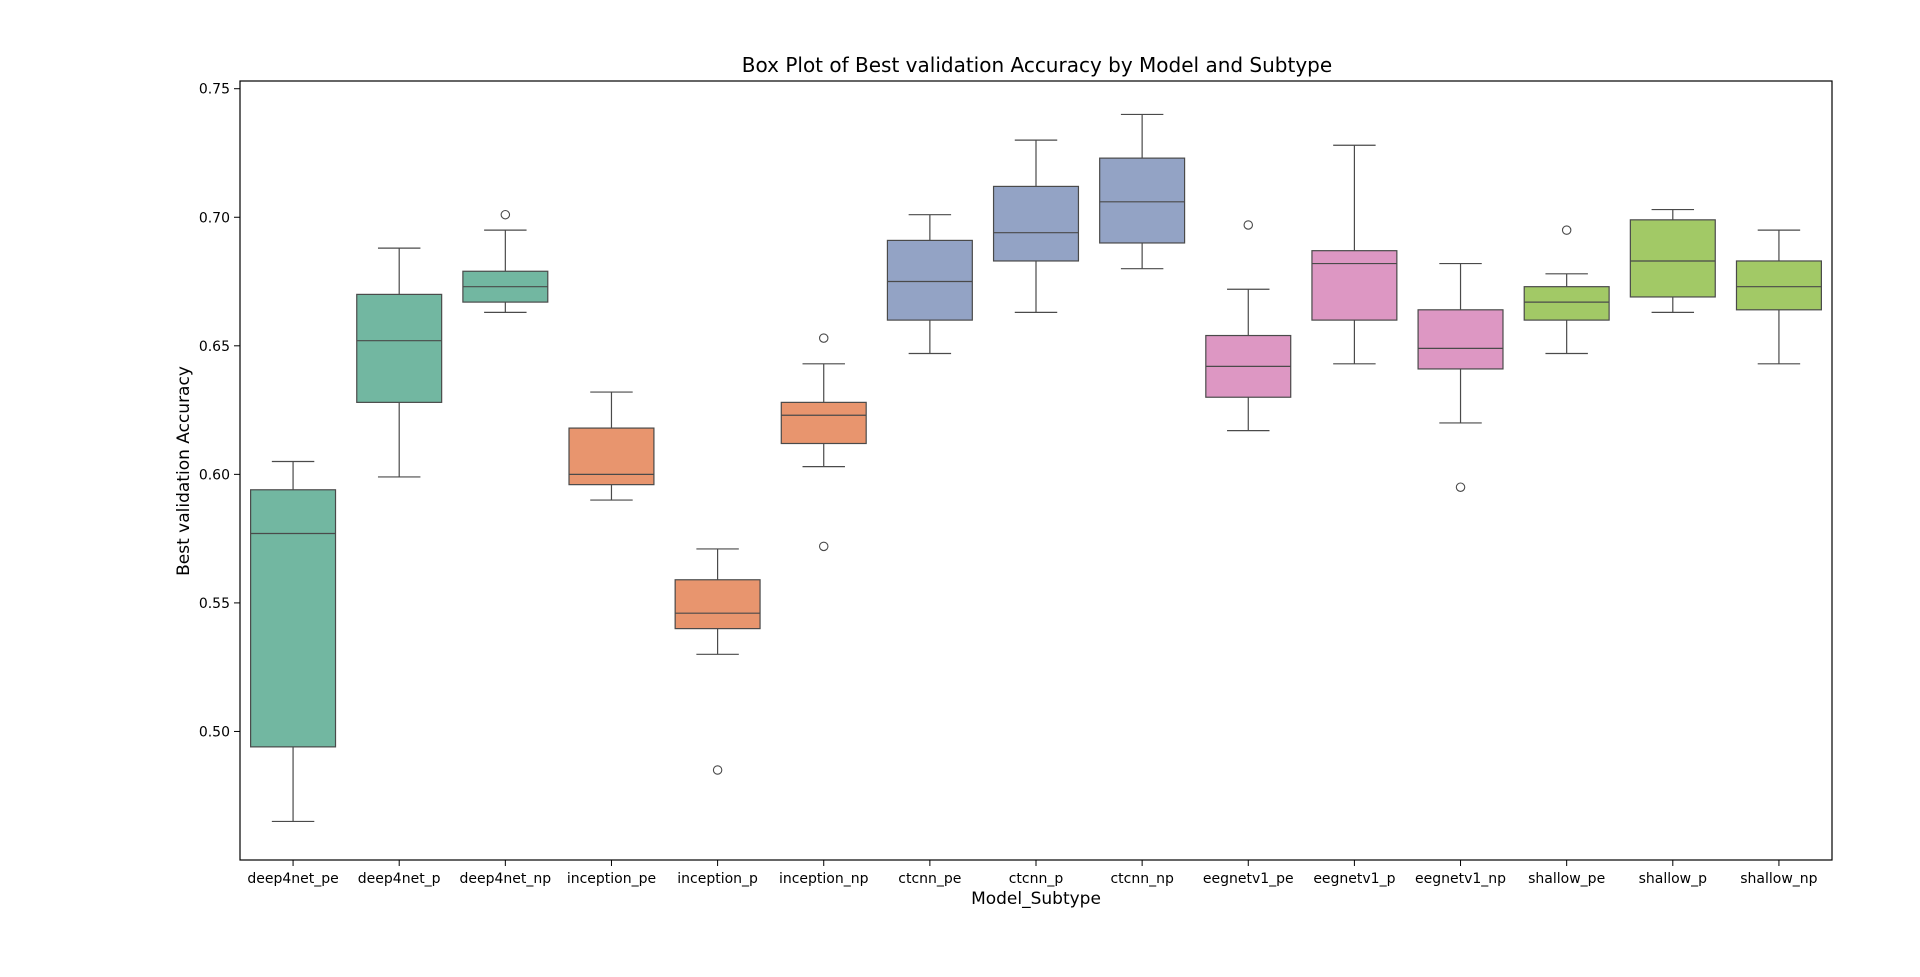 This screenshot has width=1920, height=977. What do you see at coordinates (611, 879) in the screenshot?
I see `x-tick-label: inception_pe` at bounding box center [611, 879].